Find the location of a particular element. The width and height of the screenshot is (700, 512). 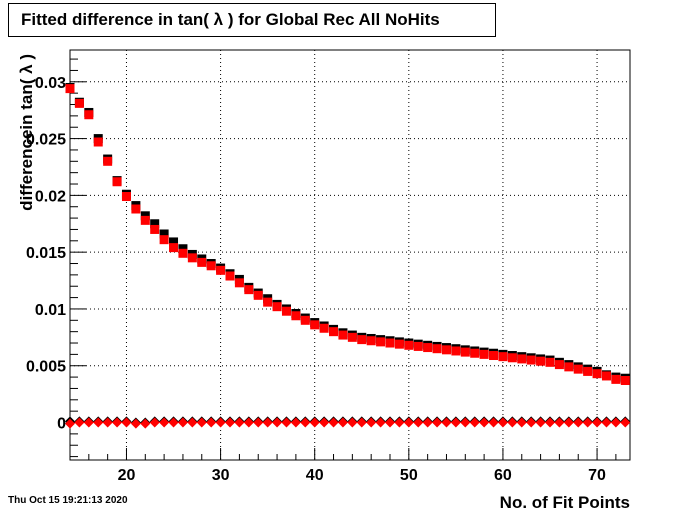

x-tick-label: 60 is located at coordinates (503, 475).